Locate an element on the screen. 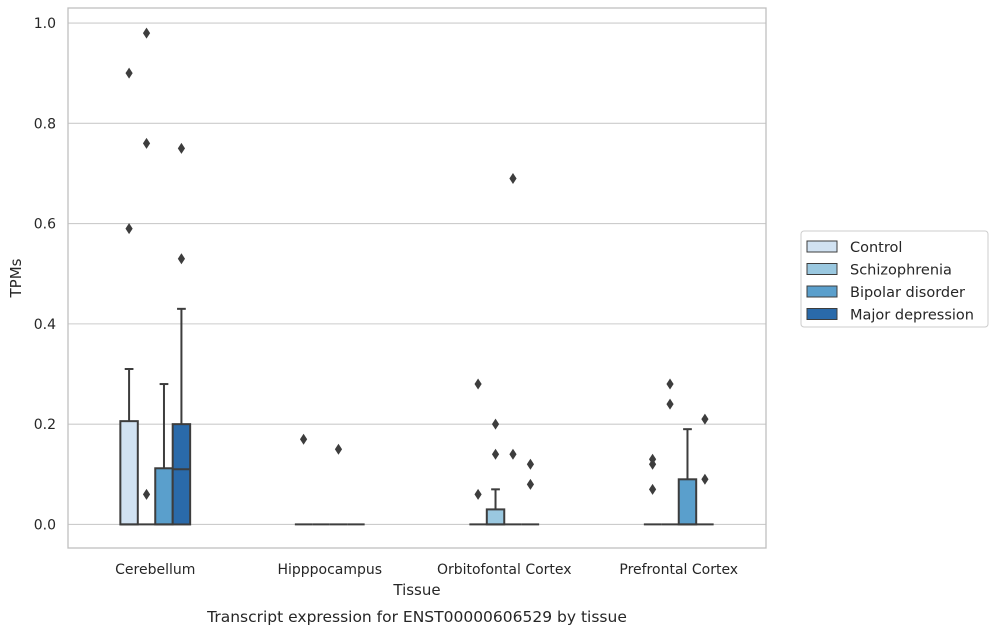 This screenshot has height=634, width=997. x-tick-label: Prefrontal Cortex is located at coordinates (678, 570).